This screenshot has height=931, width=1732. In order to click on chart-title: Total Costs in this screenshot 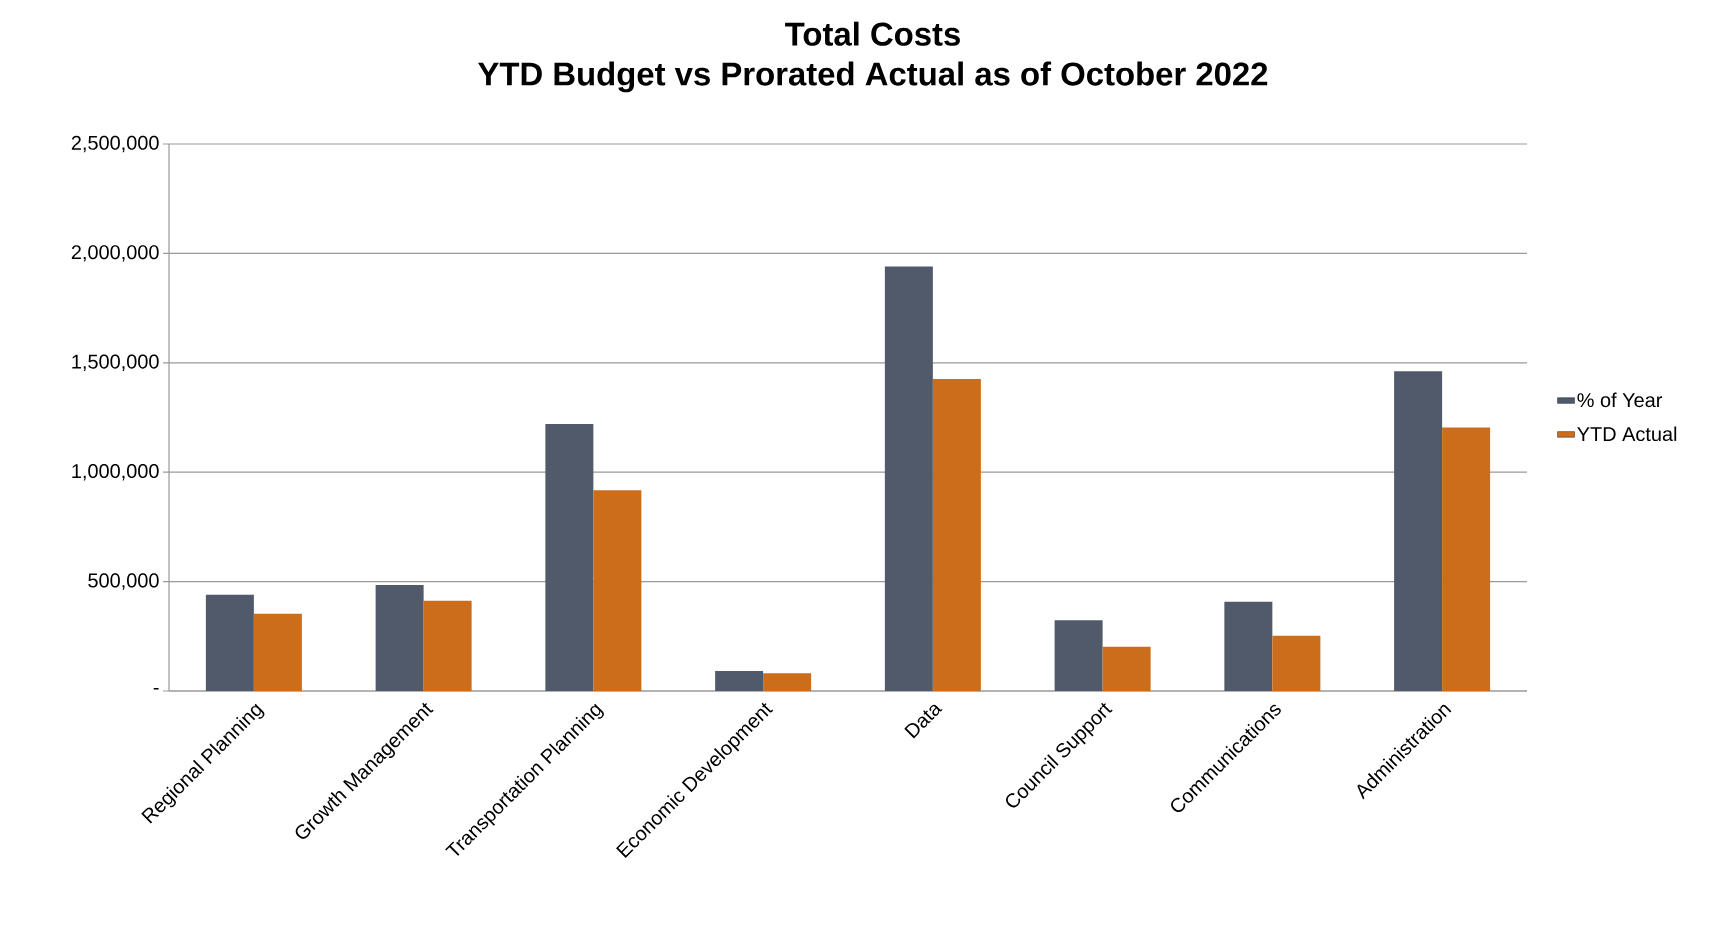, I will do `click(872, 33)`.